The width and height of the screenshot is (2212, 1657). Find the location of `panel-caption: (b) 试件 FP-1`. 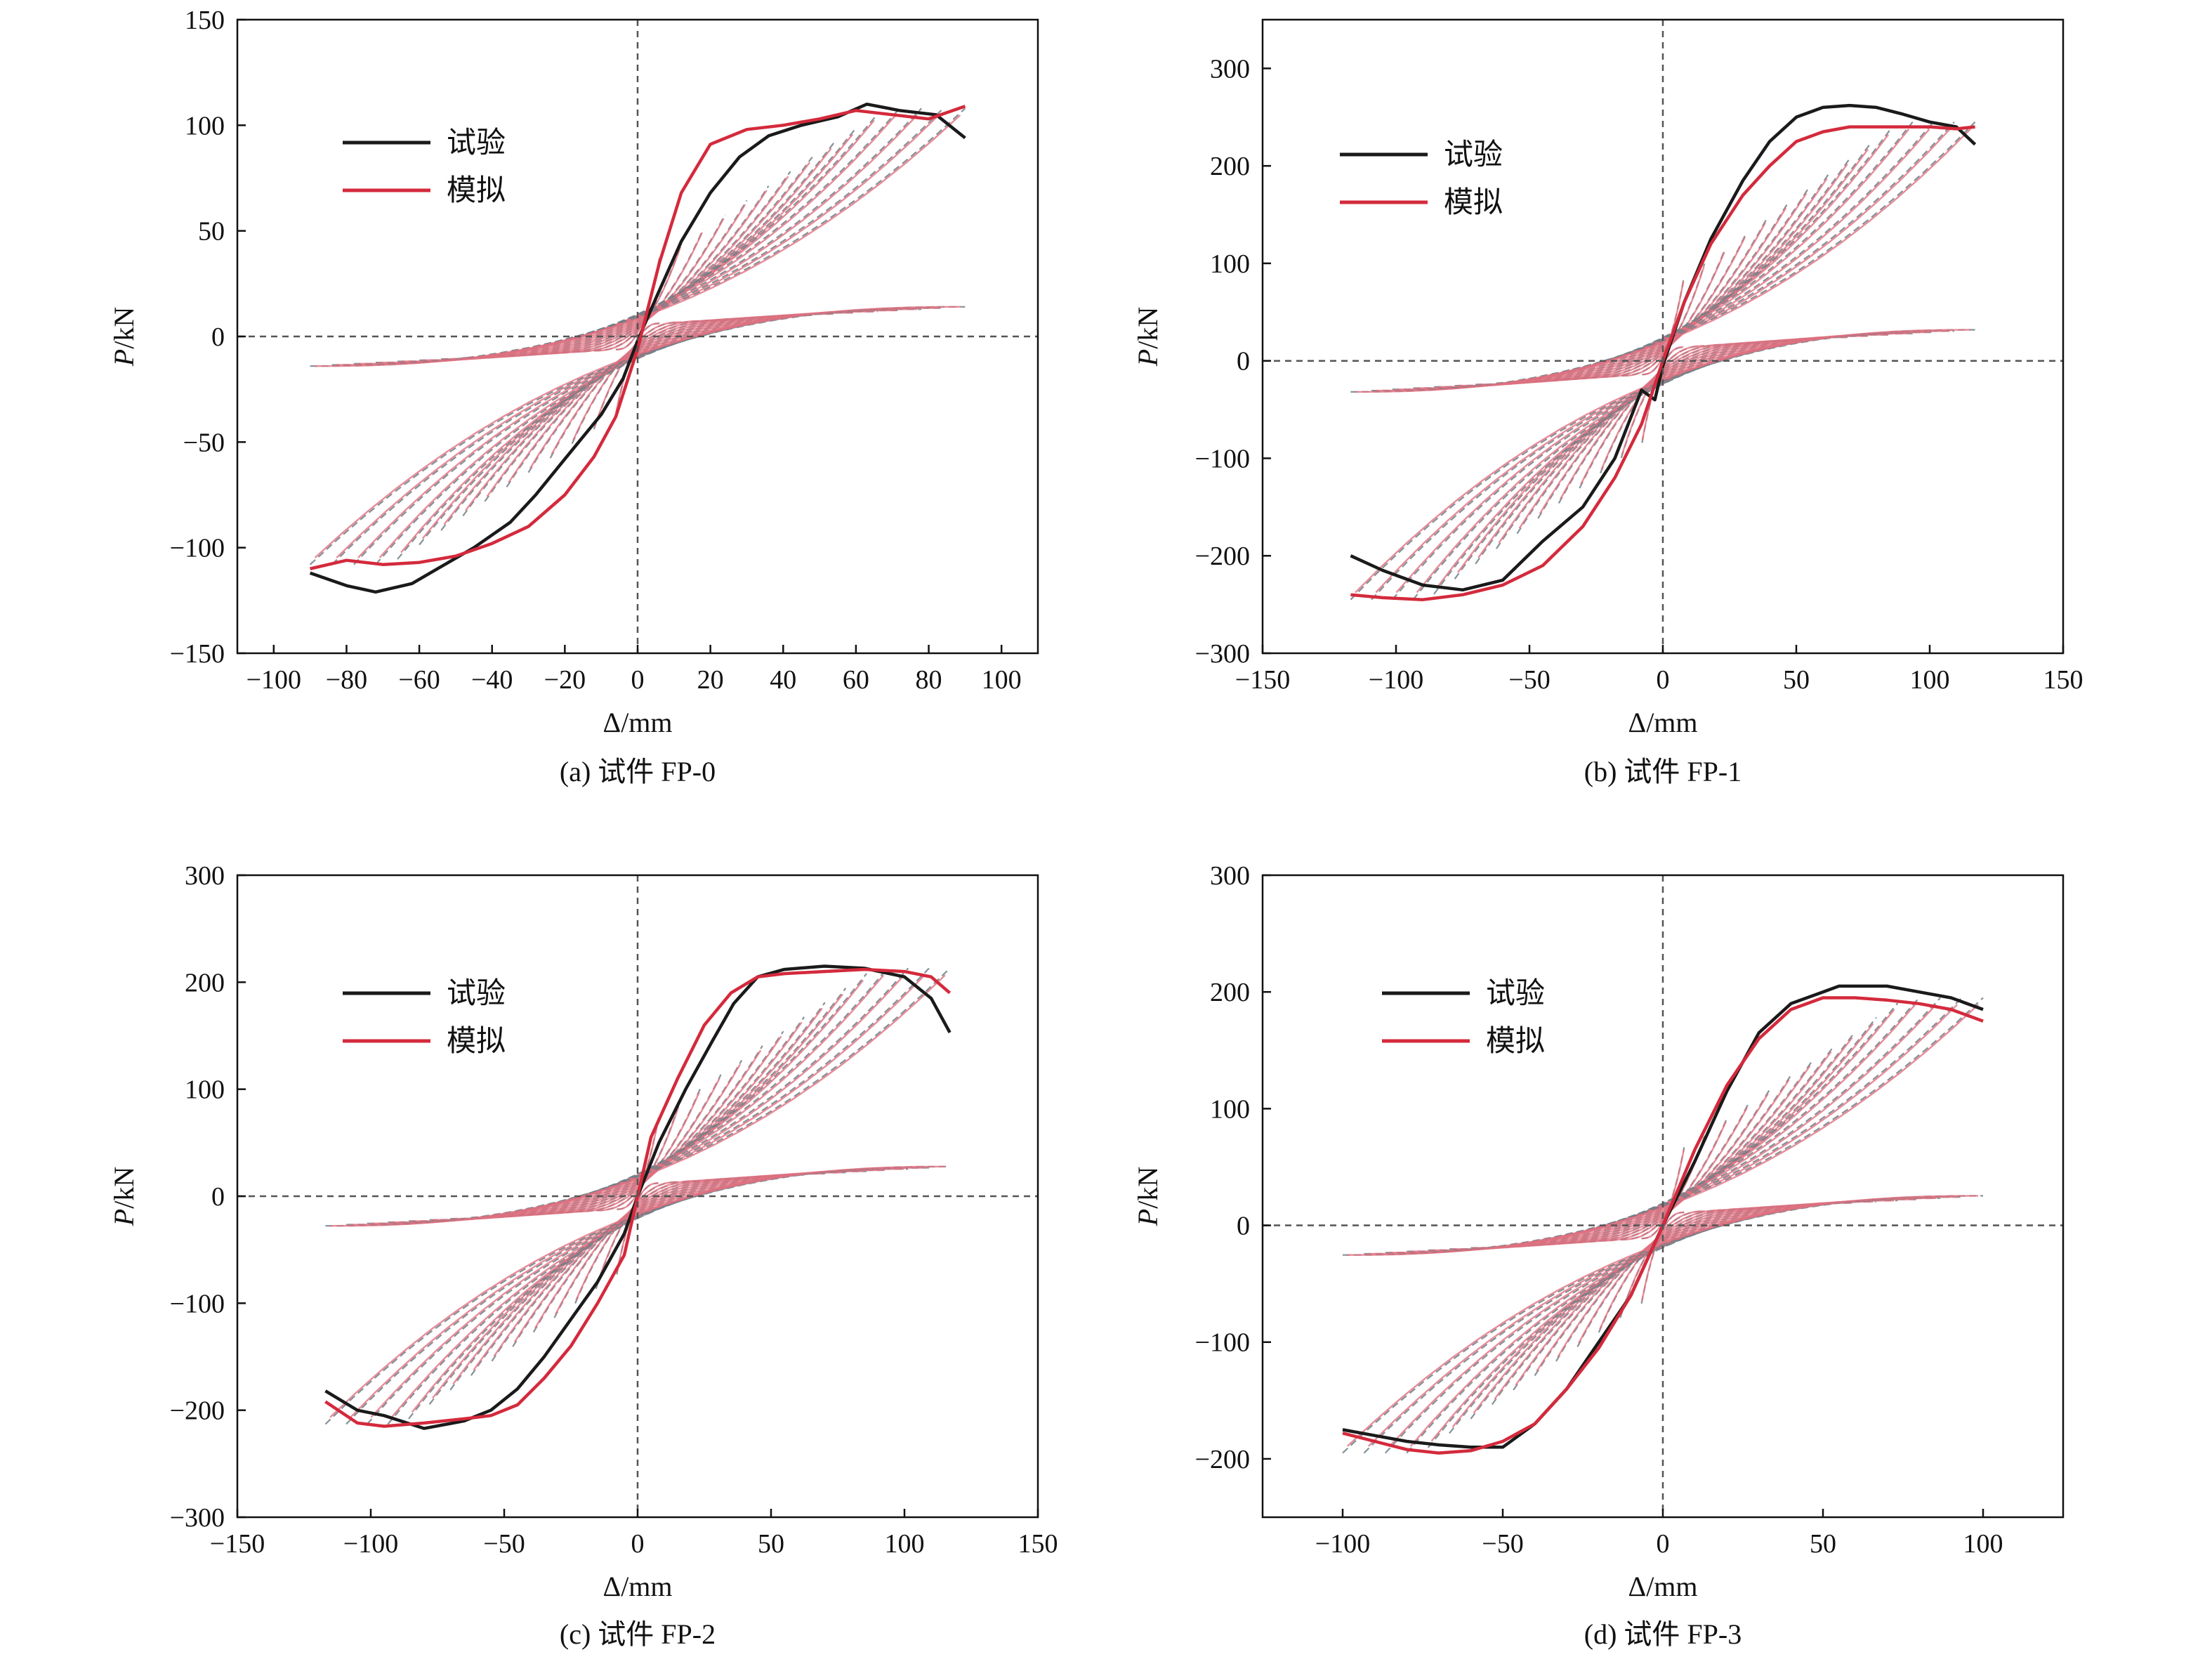

panel-caption: (b) 试件 FP-1 is located at coordinates (1663, 772).